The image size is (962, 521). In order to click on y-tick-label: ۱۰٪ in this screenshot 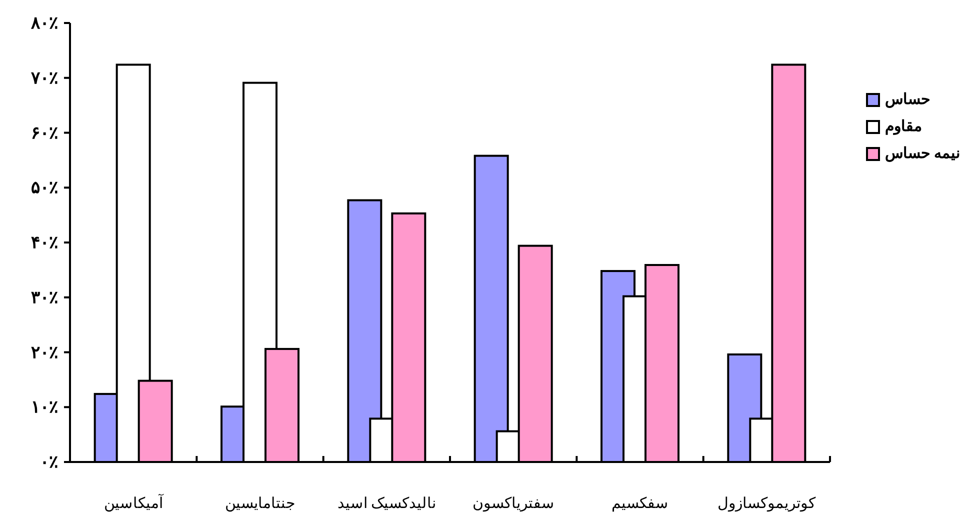, I will do `click(44, 407)`.